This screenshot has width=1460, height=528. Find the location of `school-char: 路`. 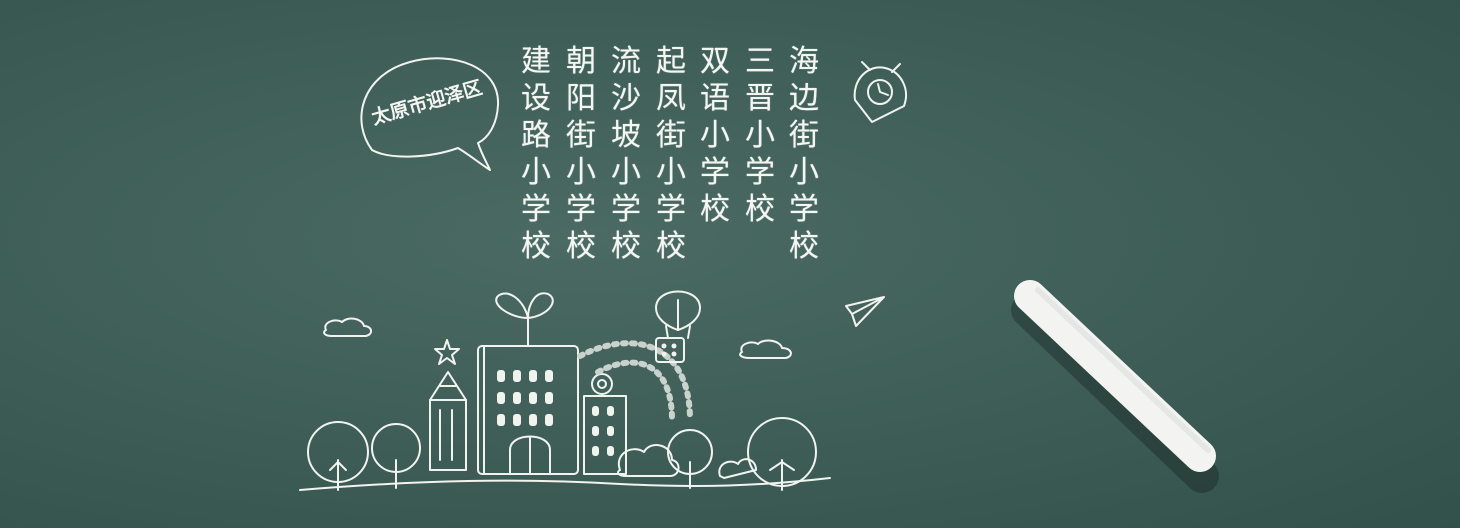

school-char: 路 is located at coordinates (536, 135).